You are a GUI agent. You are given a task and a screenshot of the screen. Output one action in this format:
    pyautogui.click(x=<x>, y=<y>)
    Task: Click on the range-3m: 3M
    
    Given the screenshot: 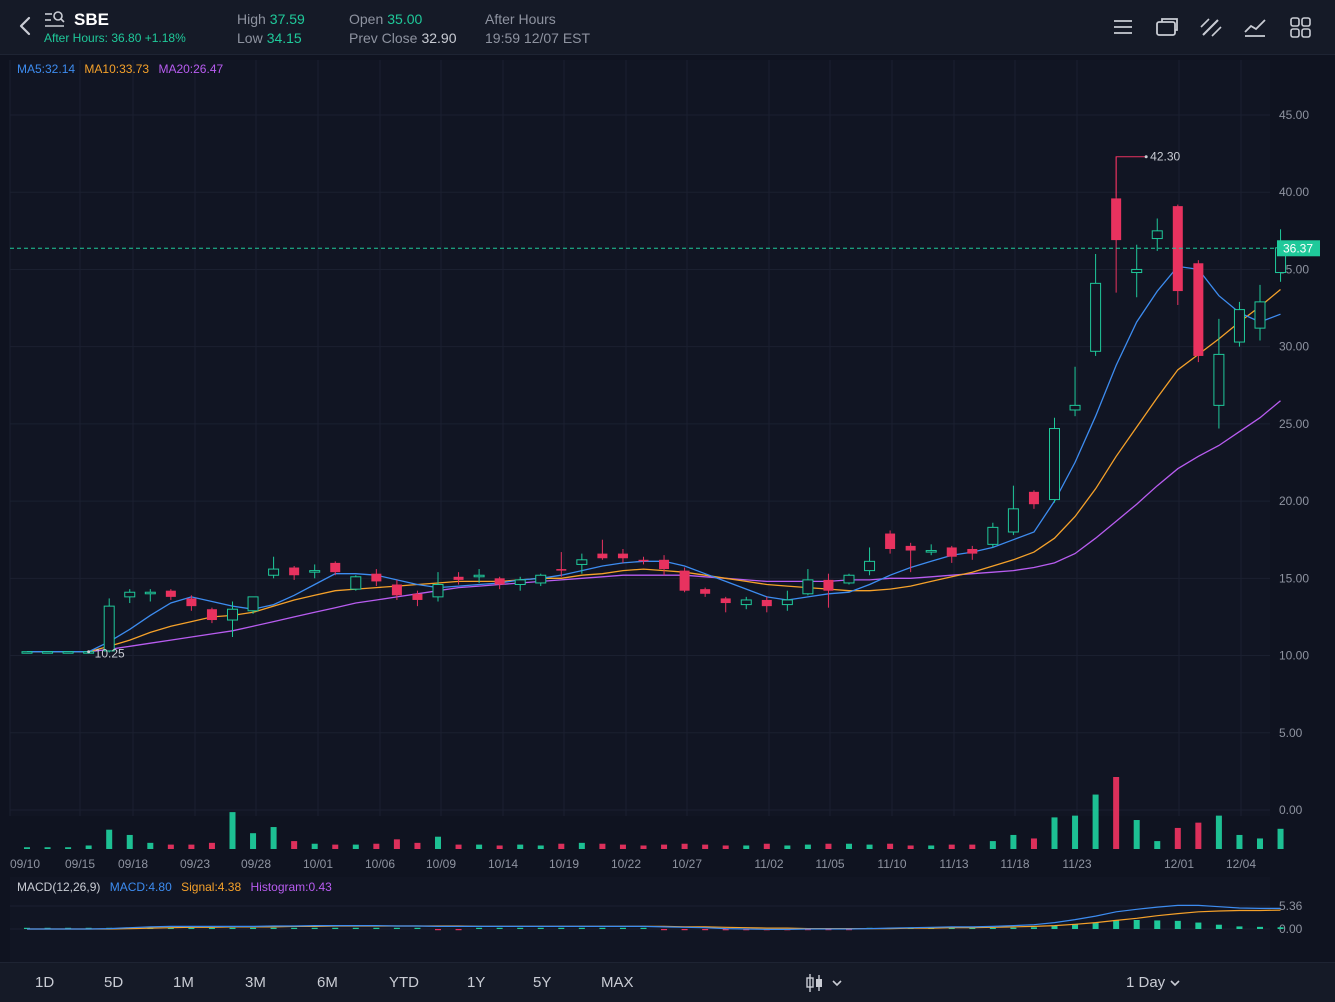 What is the action you would take?
    pyautogui.click(x=255, y=982)
    